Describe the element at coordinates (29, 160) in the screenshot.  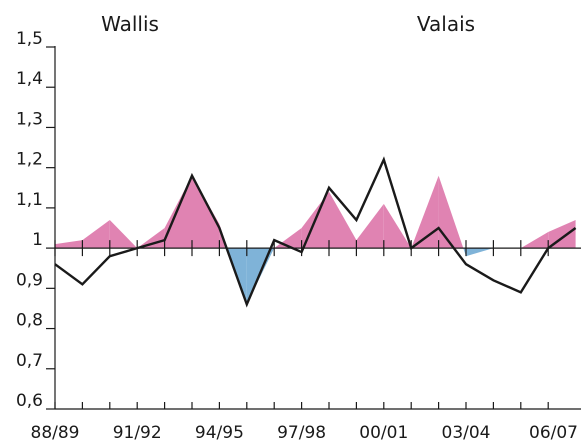
I see `y-tick-label-3: 1,2` at that location.